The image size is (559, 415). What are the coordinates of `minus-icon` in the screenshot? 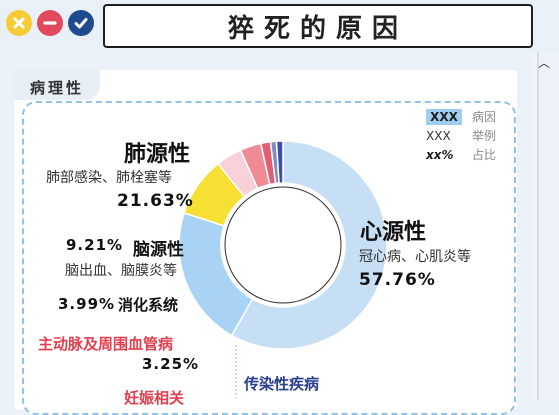 It's located at (50, 23).